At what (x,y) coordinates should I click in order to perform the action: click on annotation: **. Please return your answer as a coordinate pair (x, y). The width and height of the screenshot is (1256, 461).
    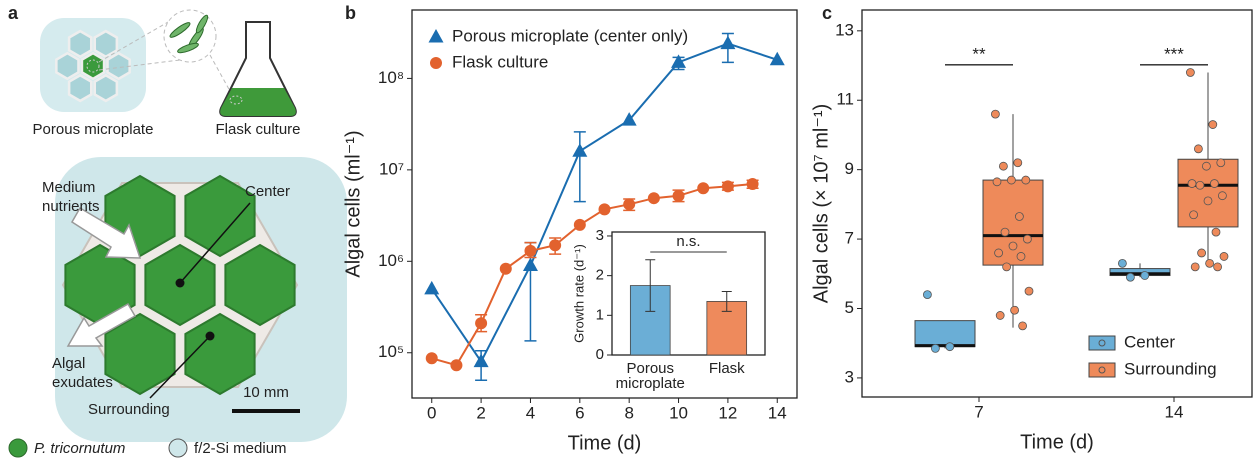
    Looking at the image, I should click on (979, 53).